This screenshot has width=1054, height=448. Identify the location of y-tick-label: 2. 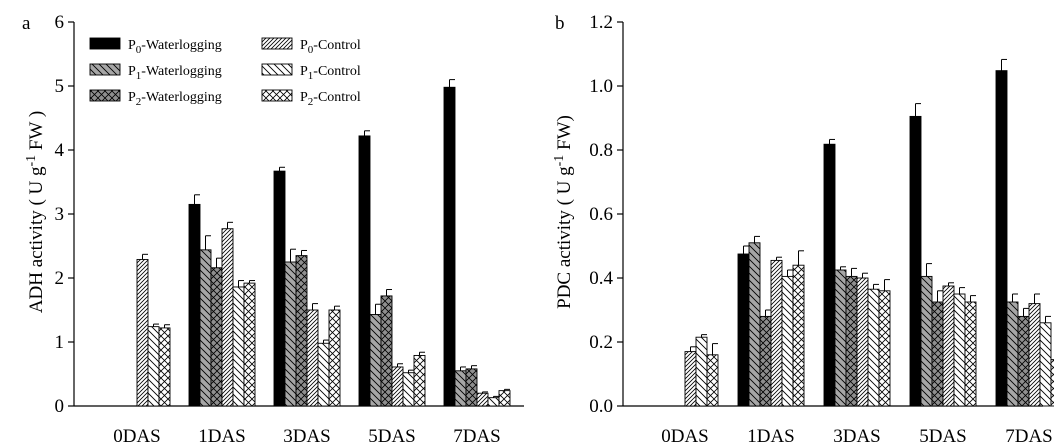
(60, 278).